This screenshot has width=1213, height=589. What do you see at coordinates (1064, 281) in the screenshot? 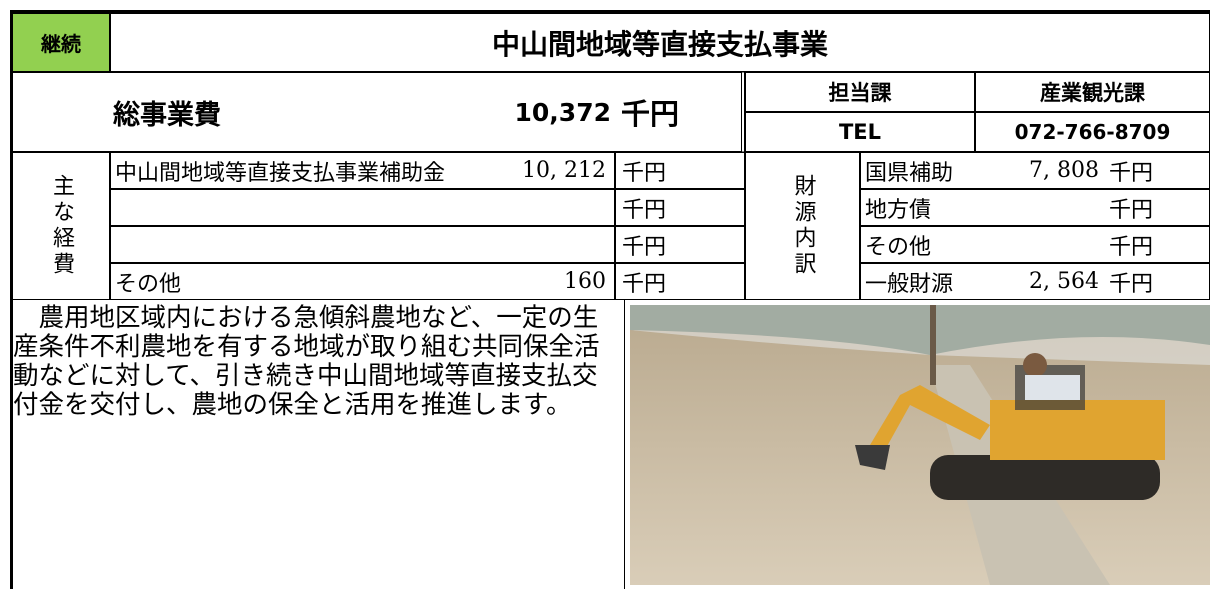
I see `funding-amount: 2, 564` at bounding box center [1064, 281].